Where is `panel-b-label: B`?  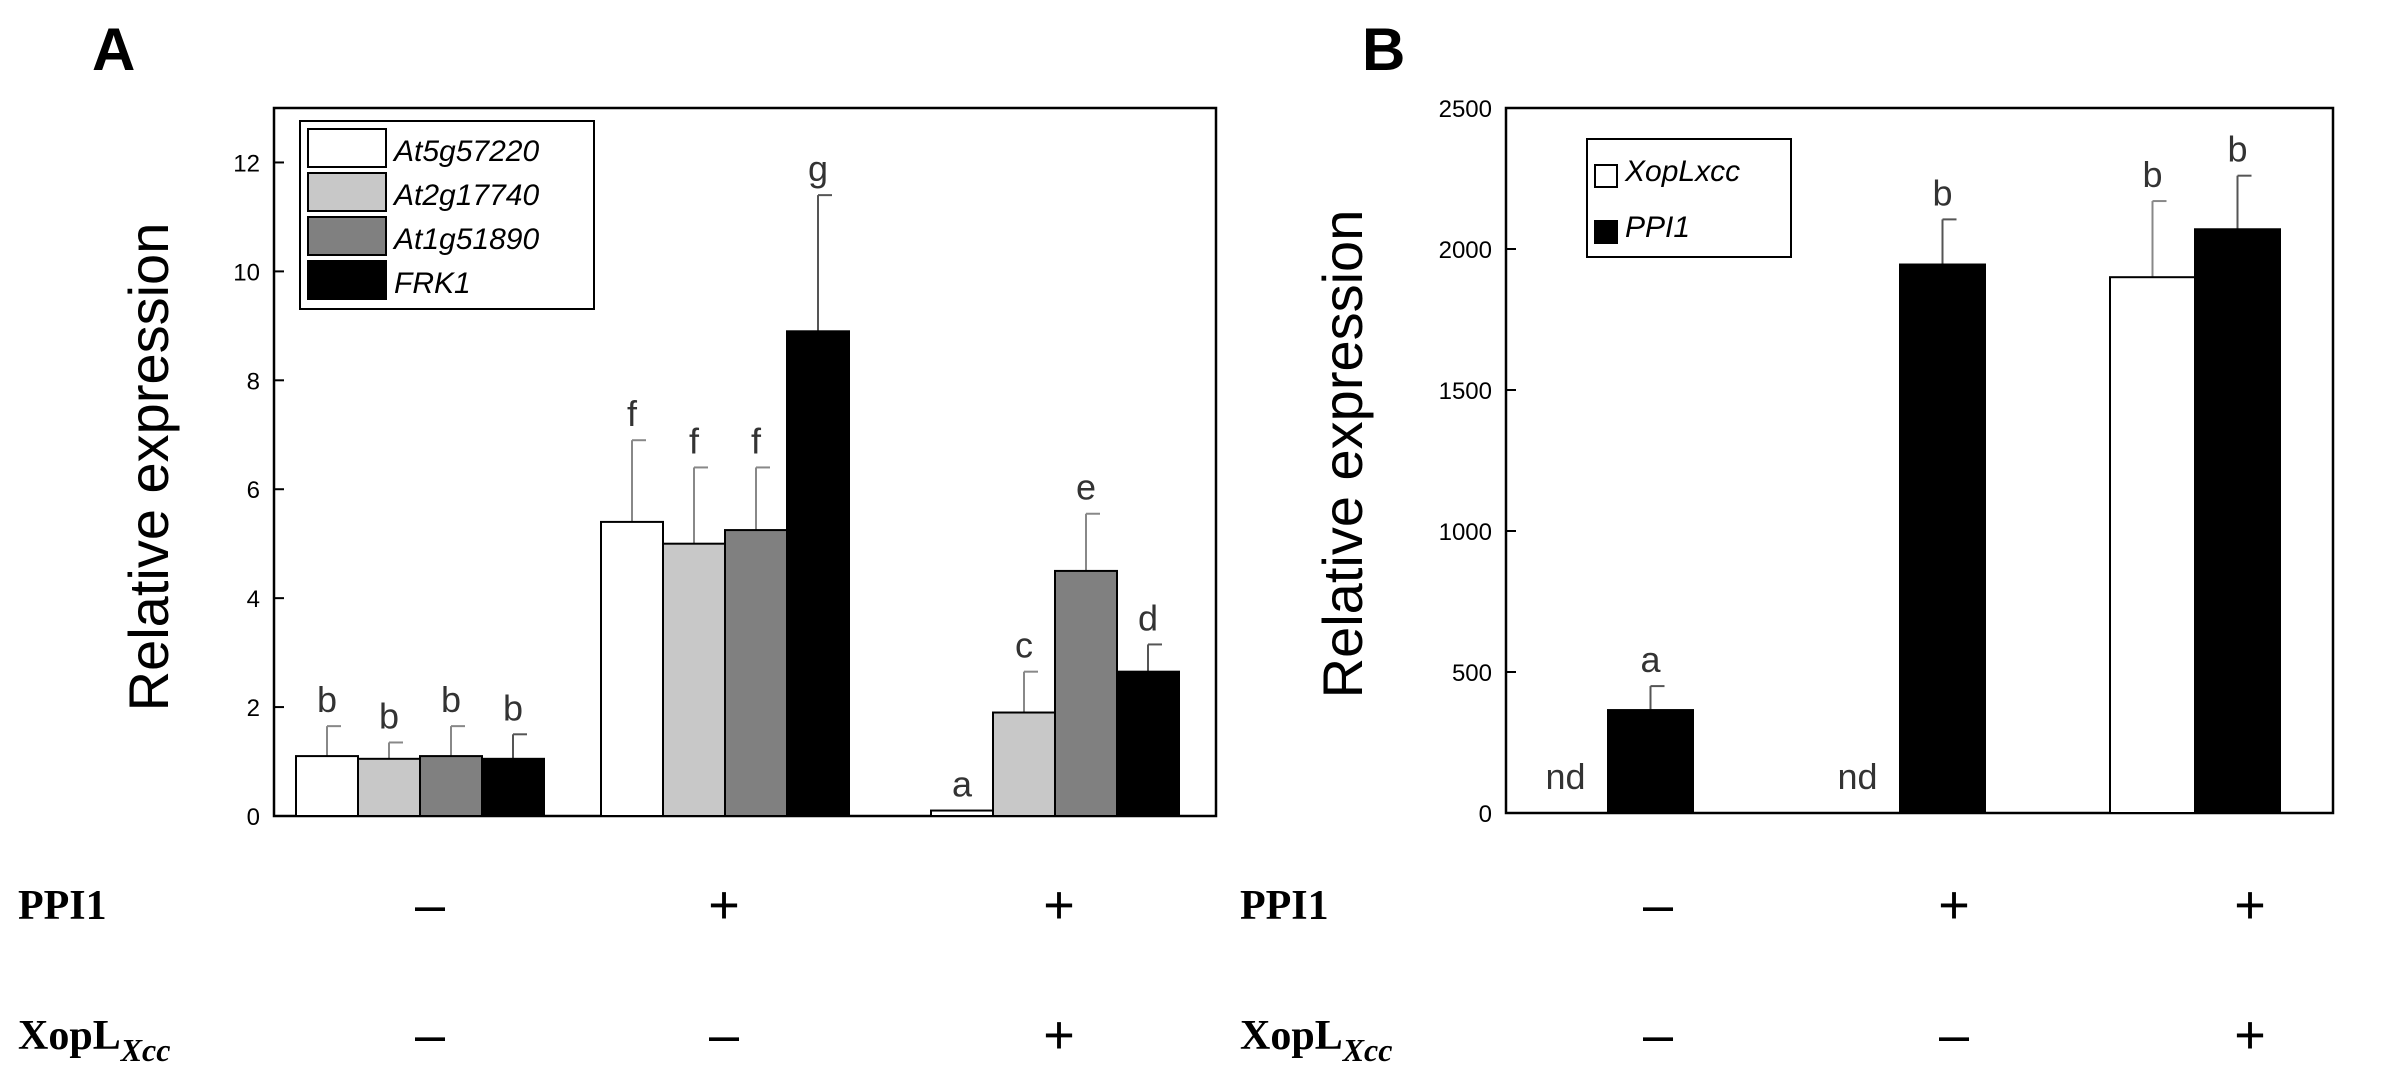
panel-b-label: B is located at coordinates (1383, 49).